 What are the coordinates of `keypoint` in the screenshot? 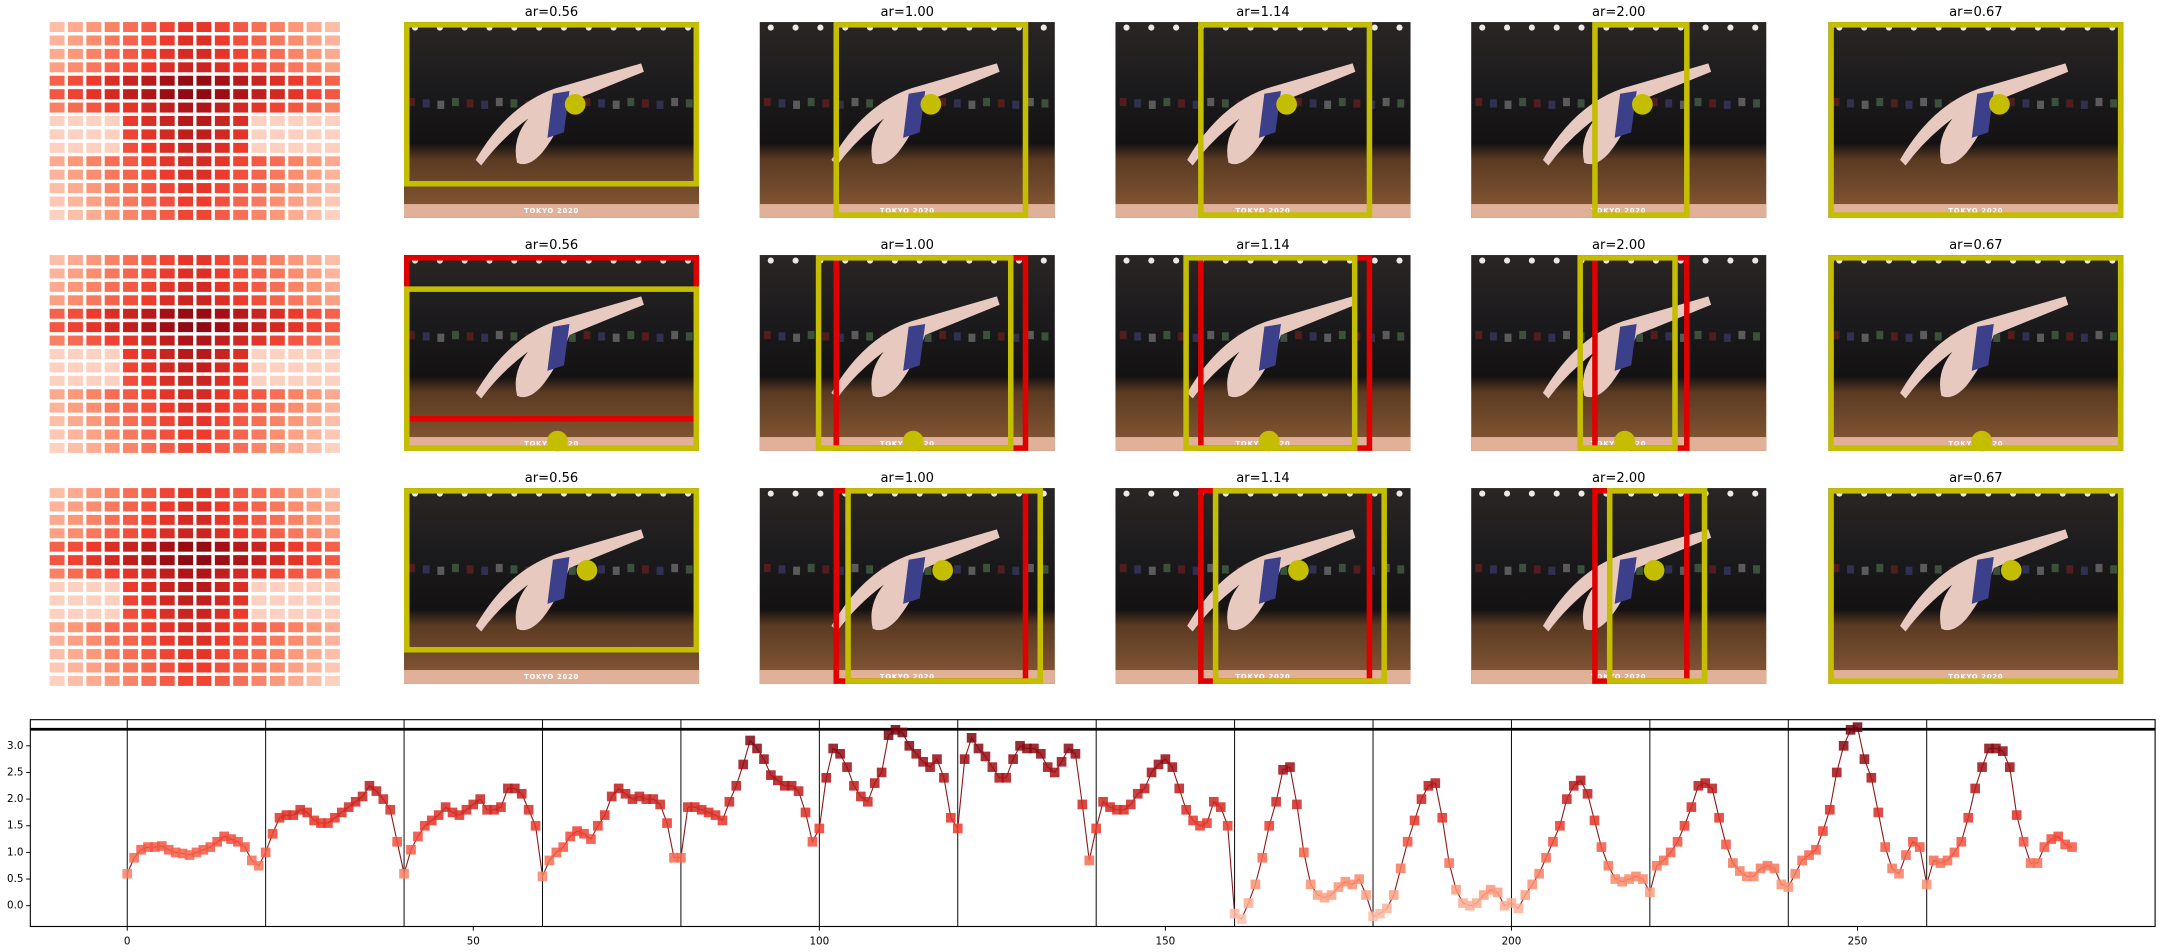 It's located at (1298, 570).